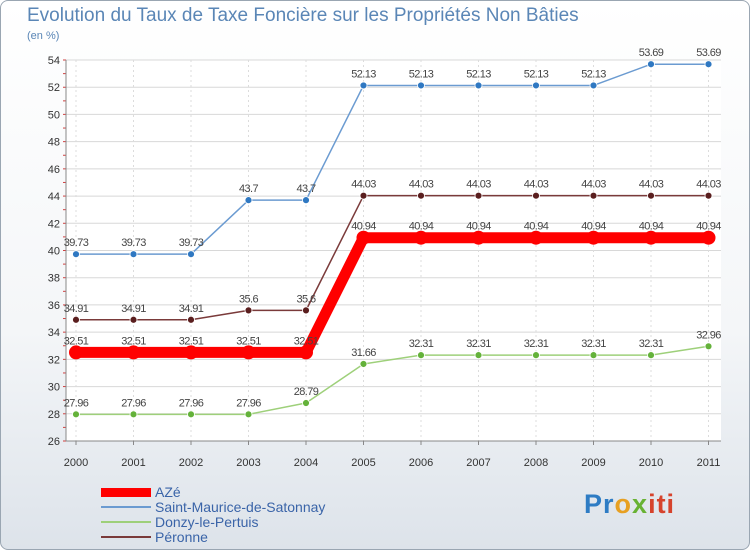 Image resolution: width=750 pixels, height=550 pixels. What do you see at coordinates (651, 463) in the screenshot?
I see `x-tick-label: 2010` at bounding box center [651, 463].